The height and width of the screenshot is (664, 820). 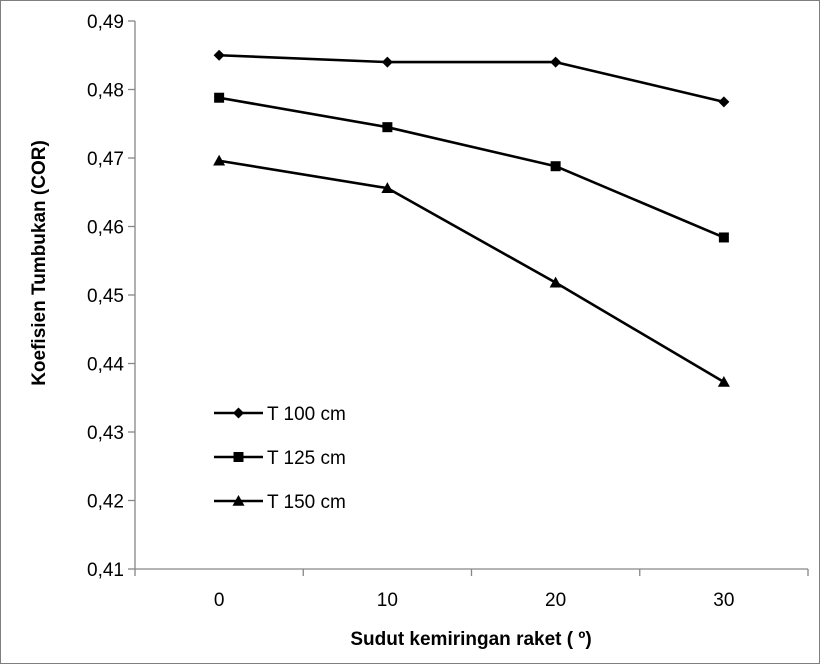 What do you see at coordinates (219, 600) in the screenshot?
I see `x-tick-label: 0` at bounding box center [219, 600].